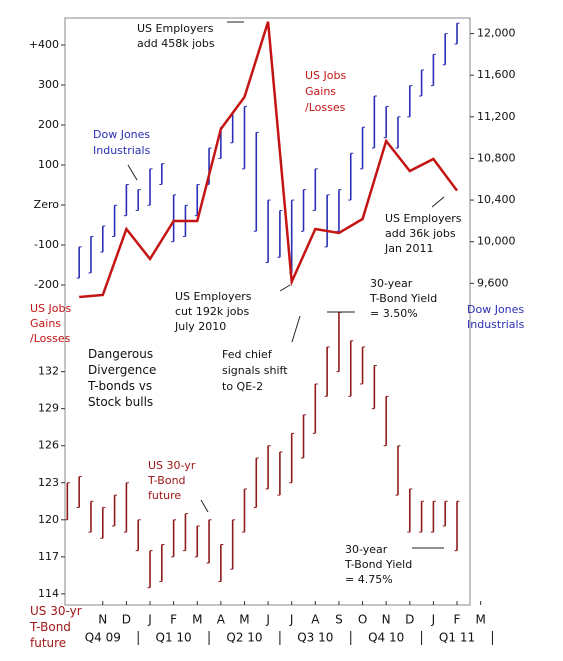  I want to click on y-tick-label: 123, so click(48, 482).